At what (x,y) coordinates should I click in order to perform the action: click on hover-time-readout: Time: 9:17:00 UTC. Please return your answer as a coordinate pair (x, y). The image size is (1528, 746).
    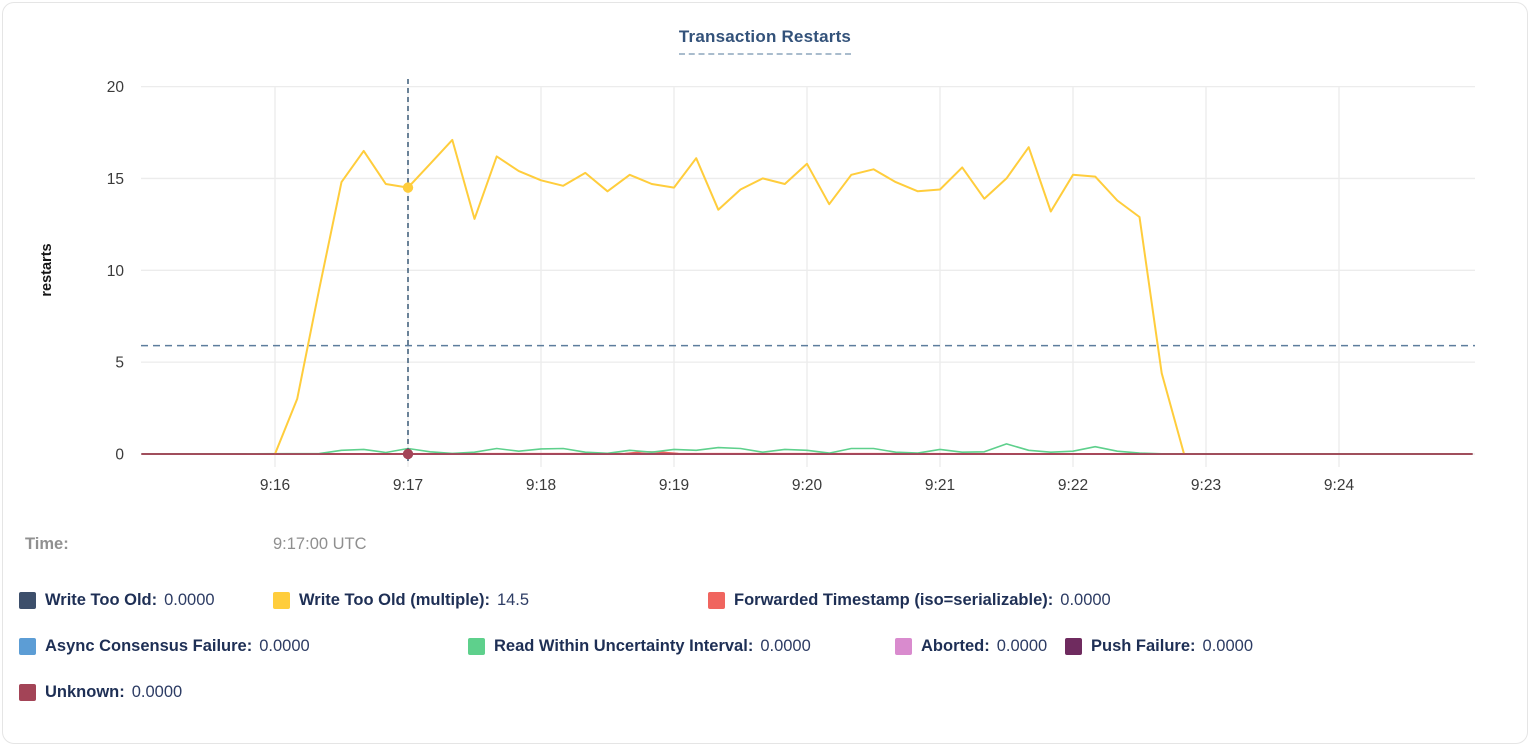
    Looking at the image, I should click on (765, 544).